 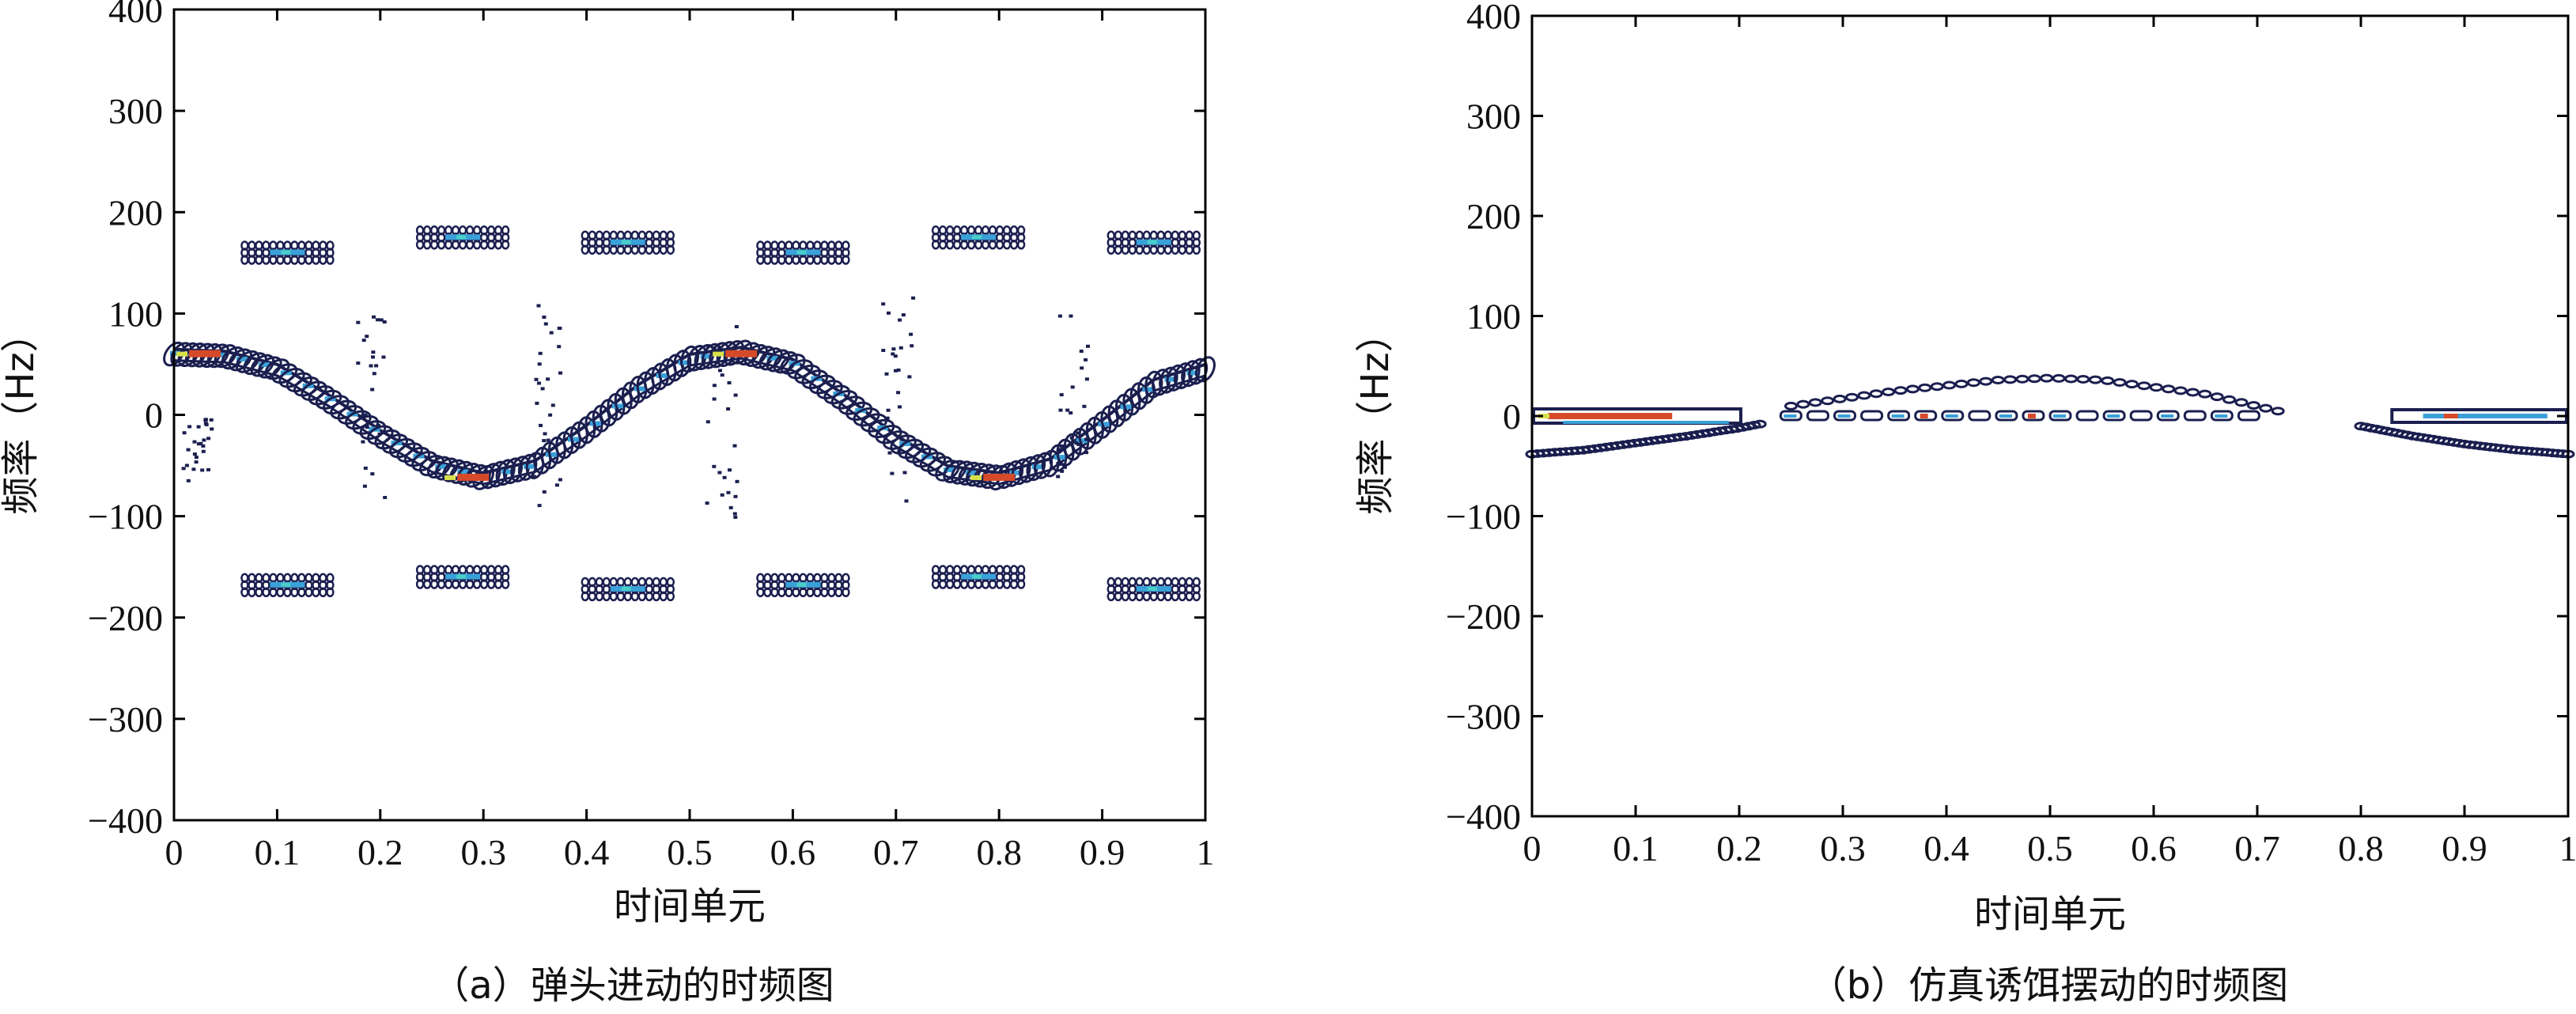 I want to click on y-tick-label-b: 200, so click(x=1494, y=216).